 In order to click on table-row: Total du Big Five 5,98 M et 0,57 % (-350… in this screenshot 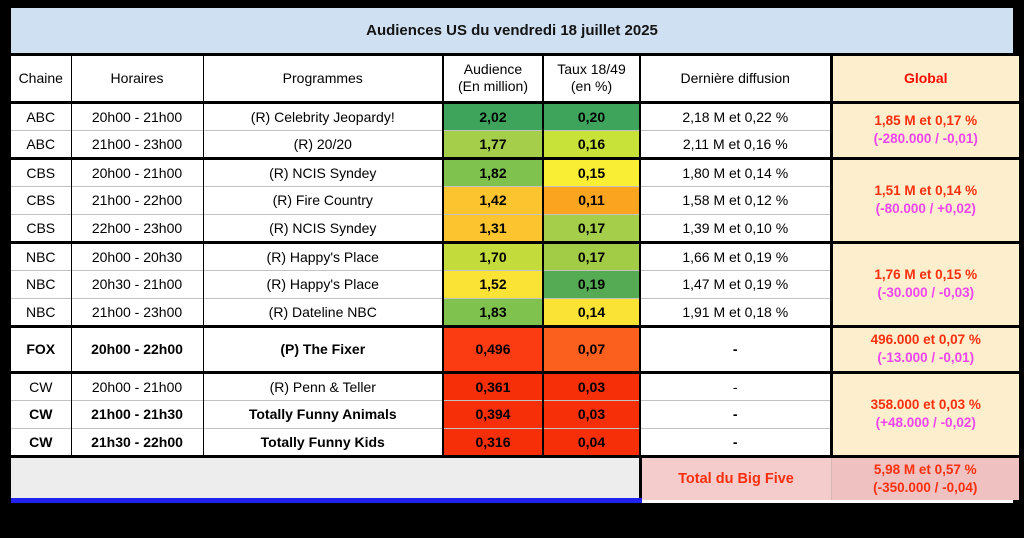, I will do `click(515, 479)`.